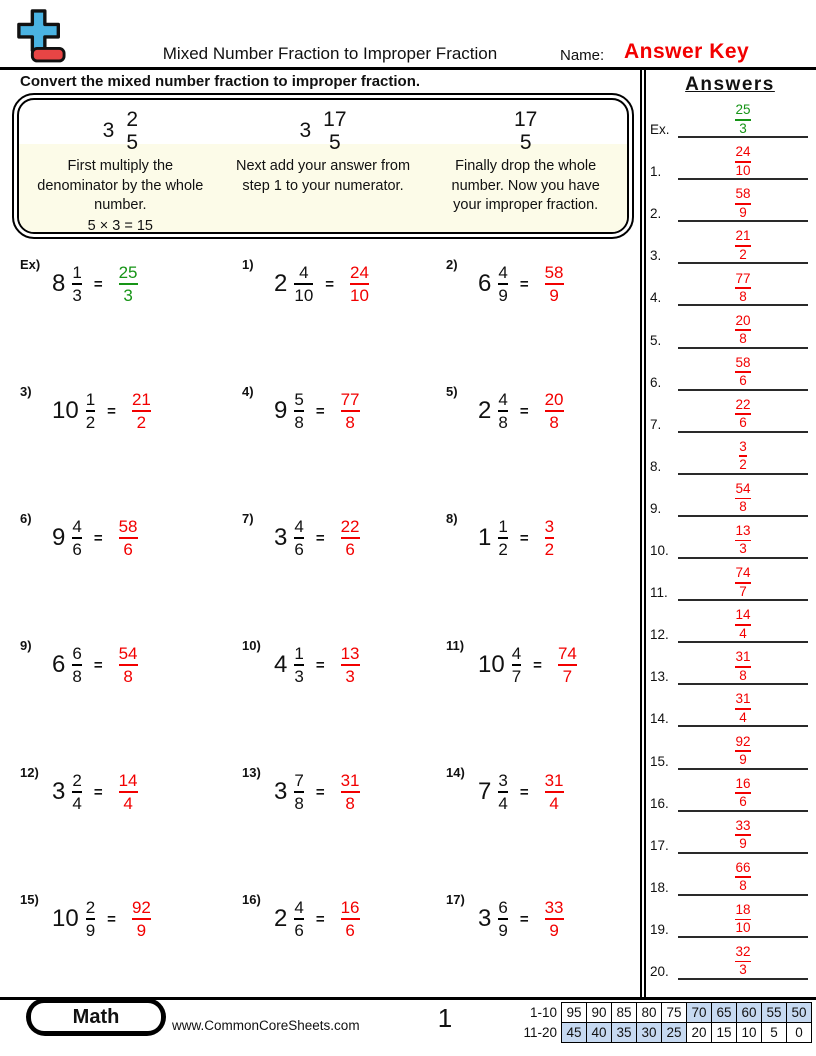  What do you see at coordinates (350, 538) in the screenshot?
I see `answer-fraction: 22 6` at bounding box center [350, 538].